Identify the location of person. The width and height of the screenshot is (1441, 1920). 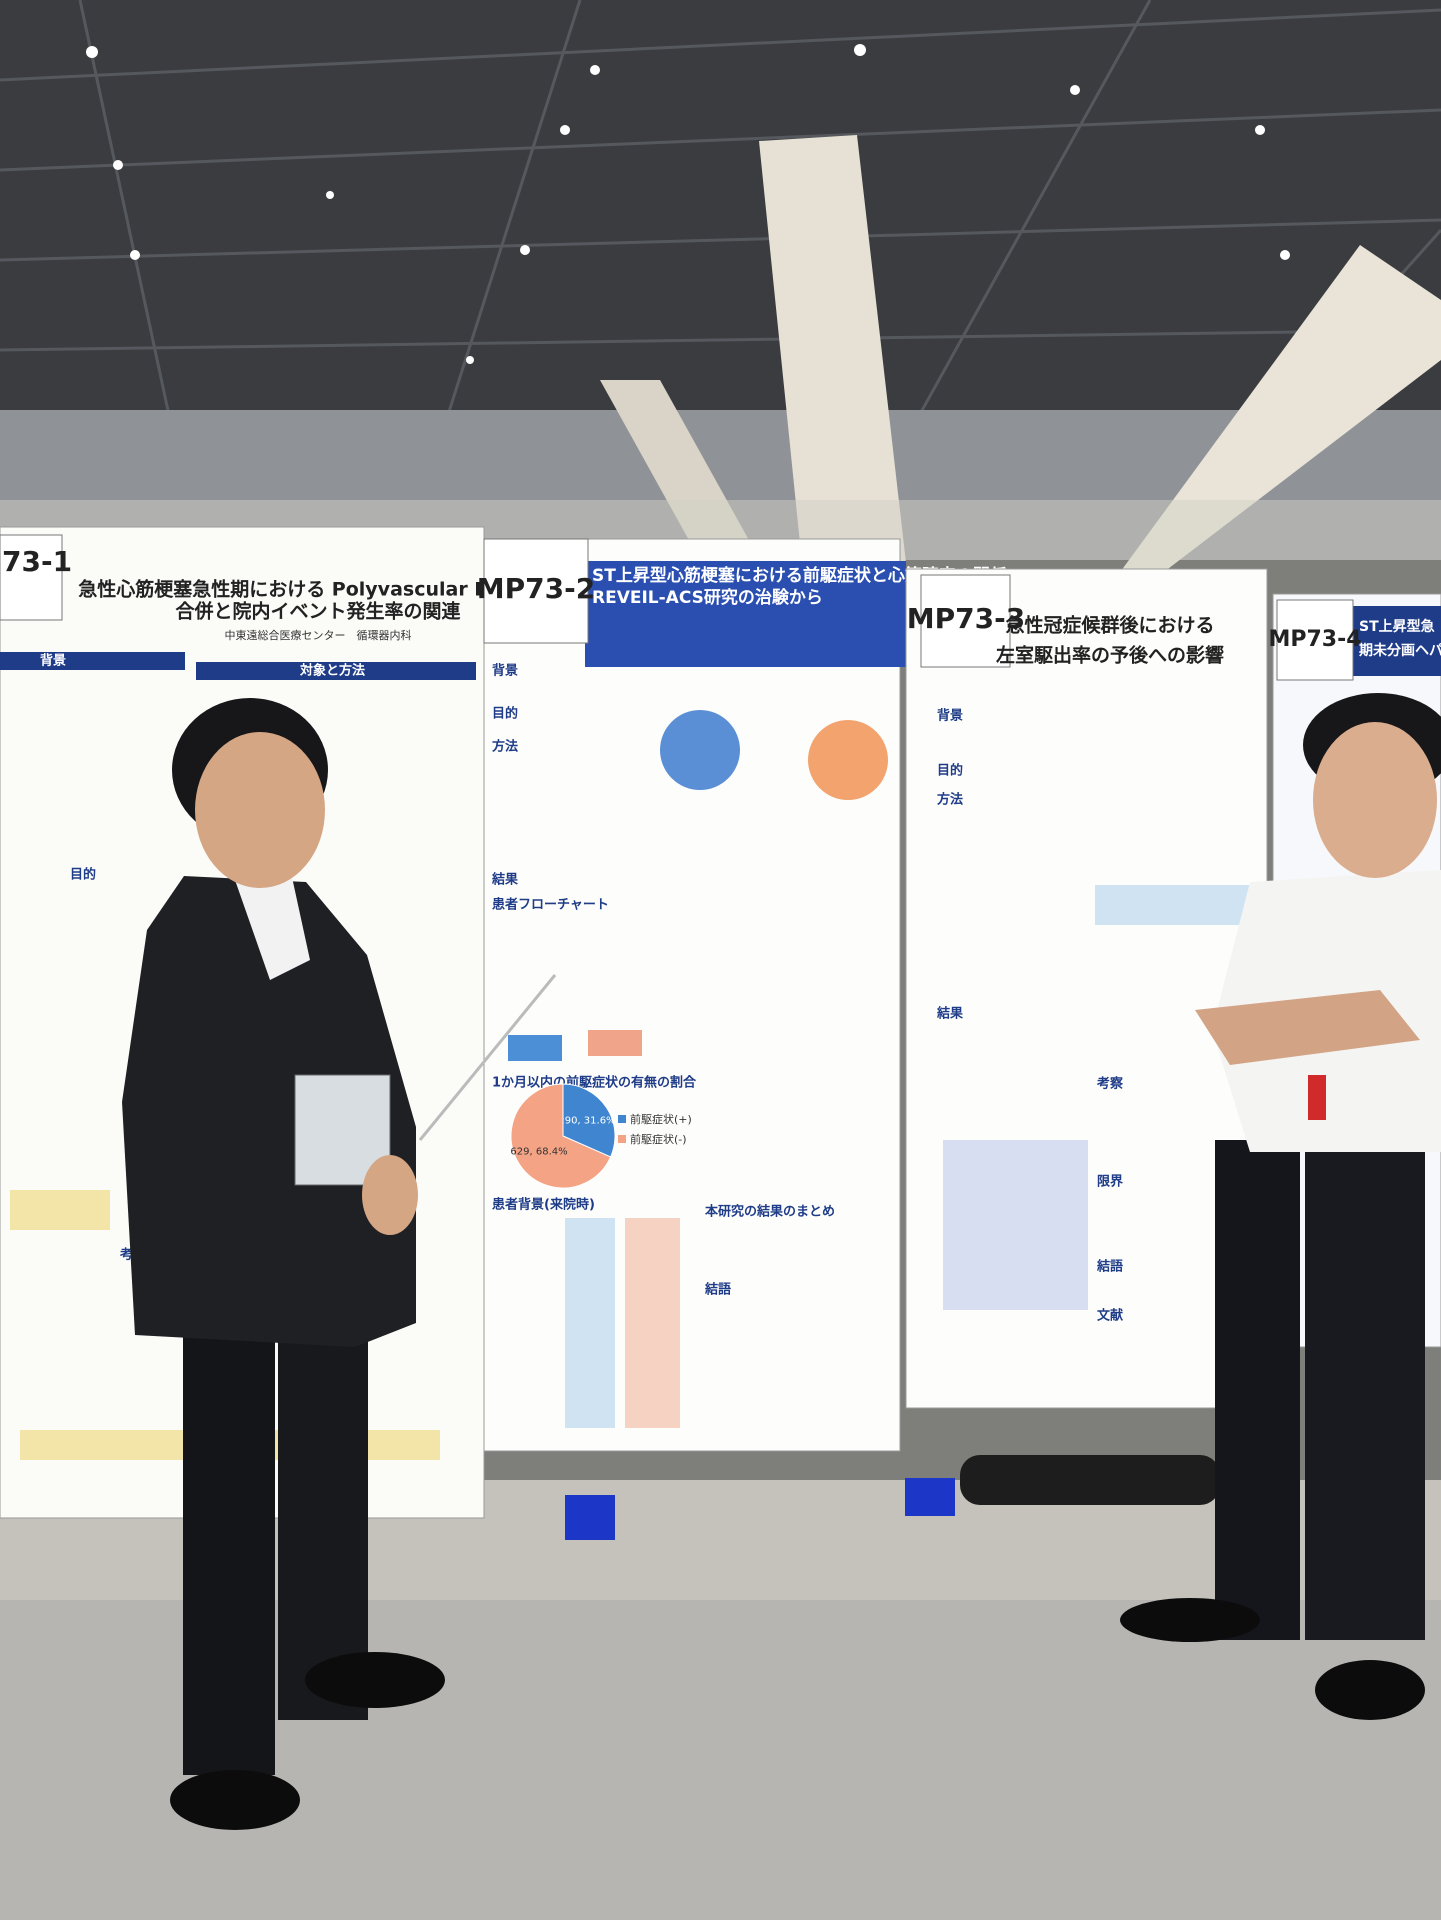
(1280, 1206).